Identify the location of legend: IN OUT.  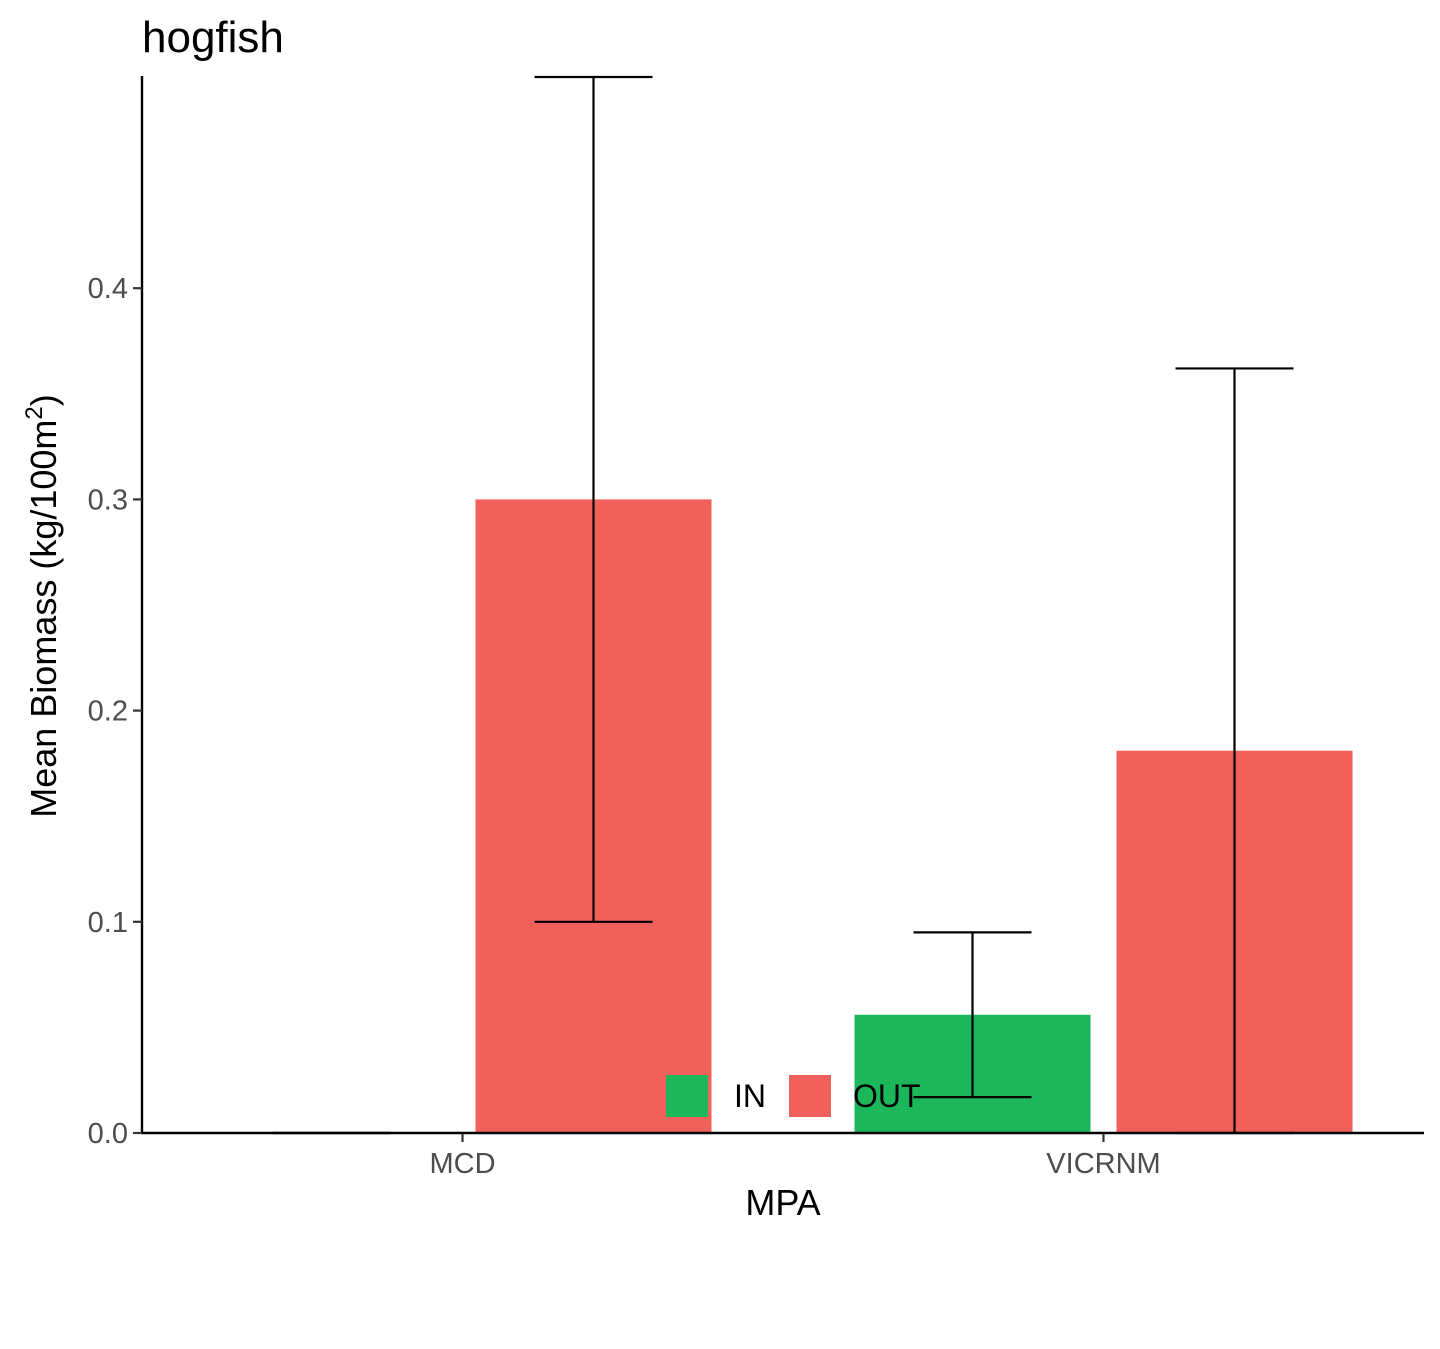
(793, 1096).